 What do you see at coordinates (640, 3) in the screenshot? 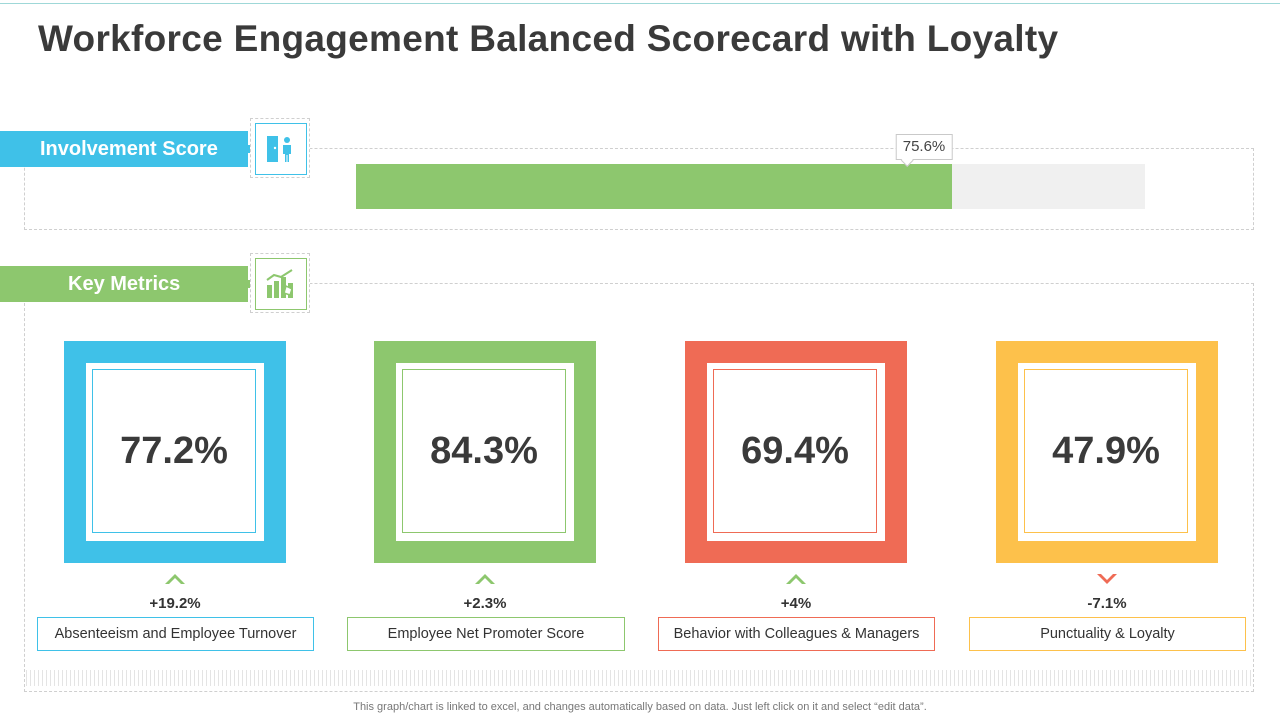
I see `top-rule` at bounding box center [640, 3].